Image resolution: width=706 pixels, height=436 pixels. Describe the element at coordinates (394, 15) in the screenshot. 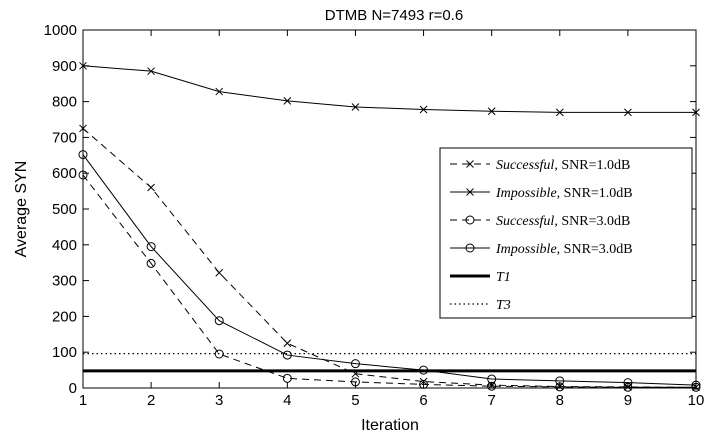

I see `chart-title: DTMB N=7493 r=0.6` at that location.